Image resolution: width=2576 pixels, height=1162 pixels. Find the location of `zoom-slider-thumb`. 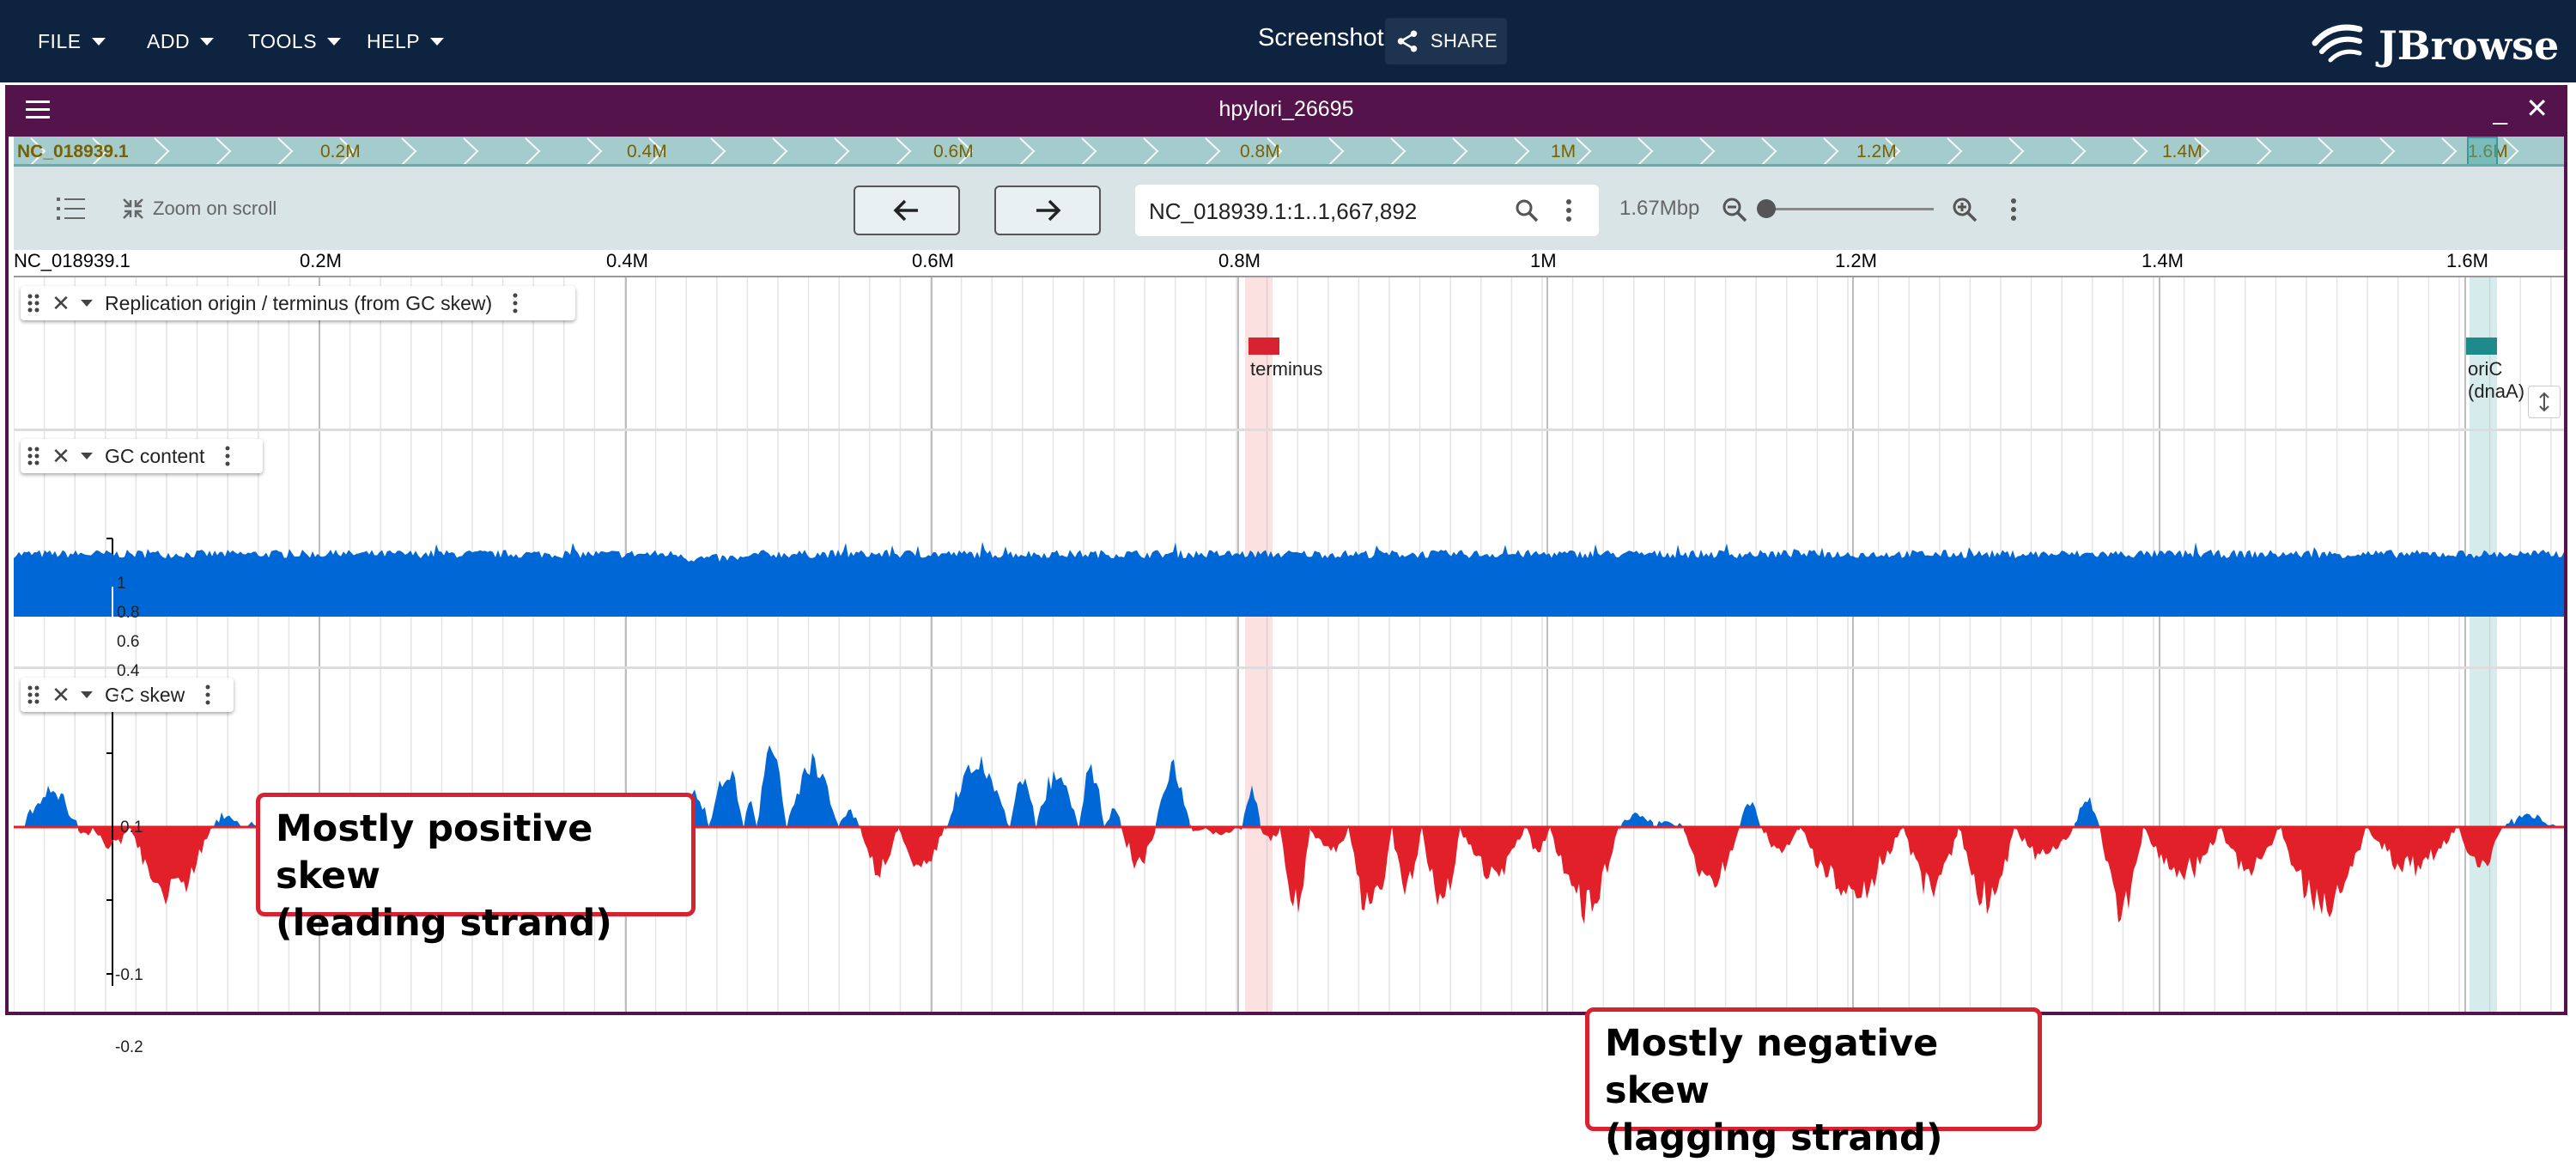

zoom-slider-thumb is located at coordinates (1767, 209).